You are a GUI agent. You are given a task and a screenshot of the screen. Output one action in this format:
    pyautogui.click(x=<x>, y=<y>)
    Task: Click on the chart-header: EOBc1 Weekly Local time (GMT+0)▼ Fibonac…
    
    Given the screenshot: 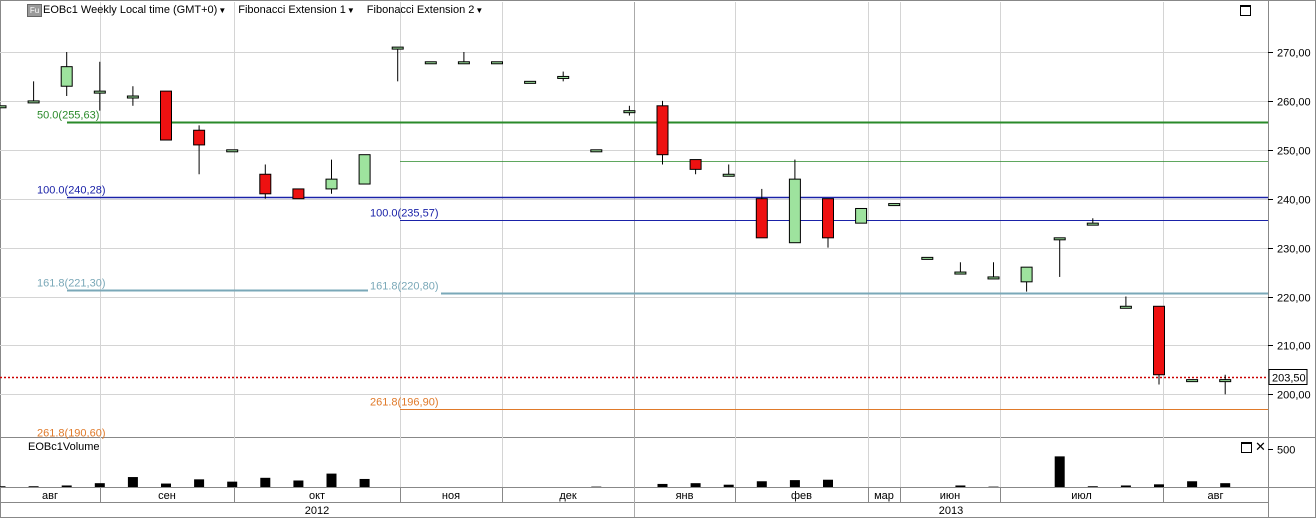 What is the action you would take?
    pyautogui.click(x=263, y=10)
    